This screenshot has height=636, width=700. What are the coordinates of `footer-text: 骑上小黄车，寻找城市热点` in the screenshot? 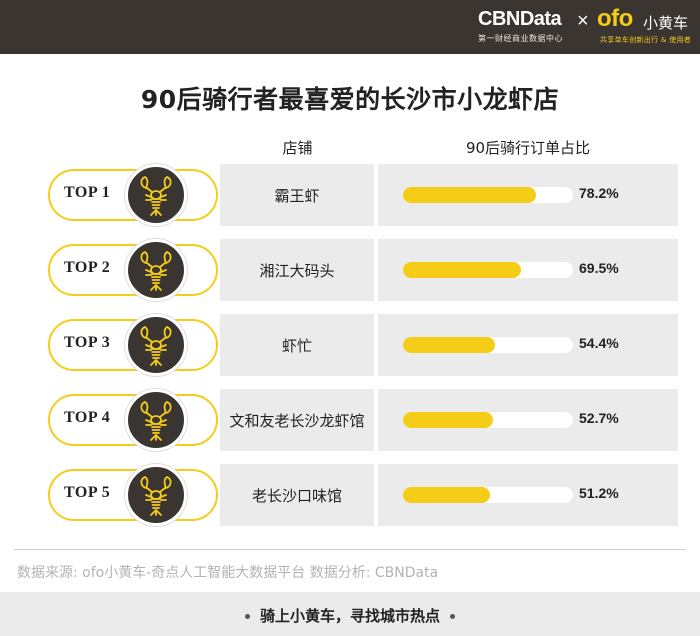 It's located at (349, 616).